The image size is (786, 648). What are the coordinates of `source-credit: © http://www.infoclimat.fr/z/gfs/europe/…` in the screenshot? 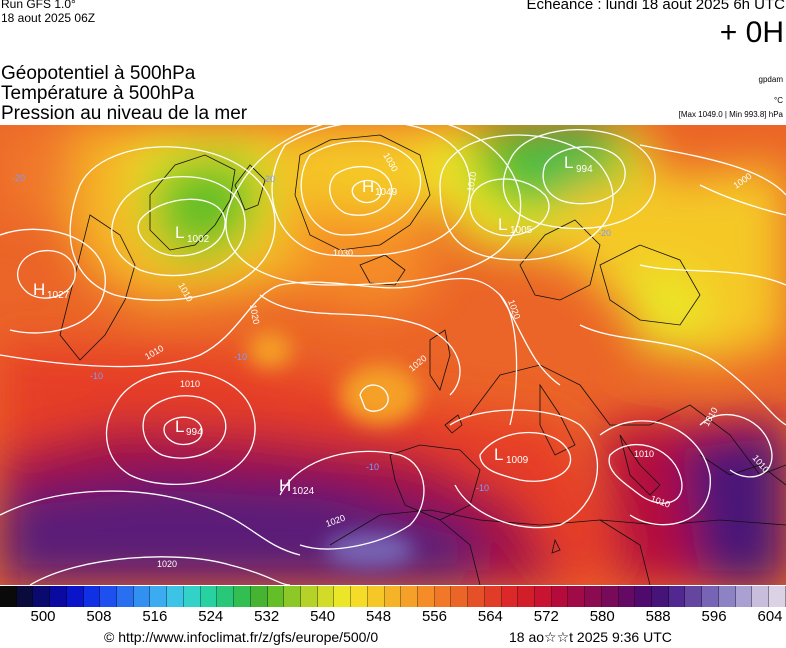 It's located at (241, 637).